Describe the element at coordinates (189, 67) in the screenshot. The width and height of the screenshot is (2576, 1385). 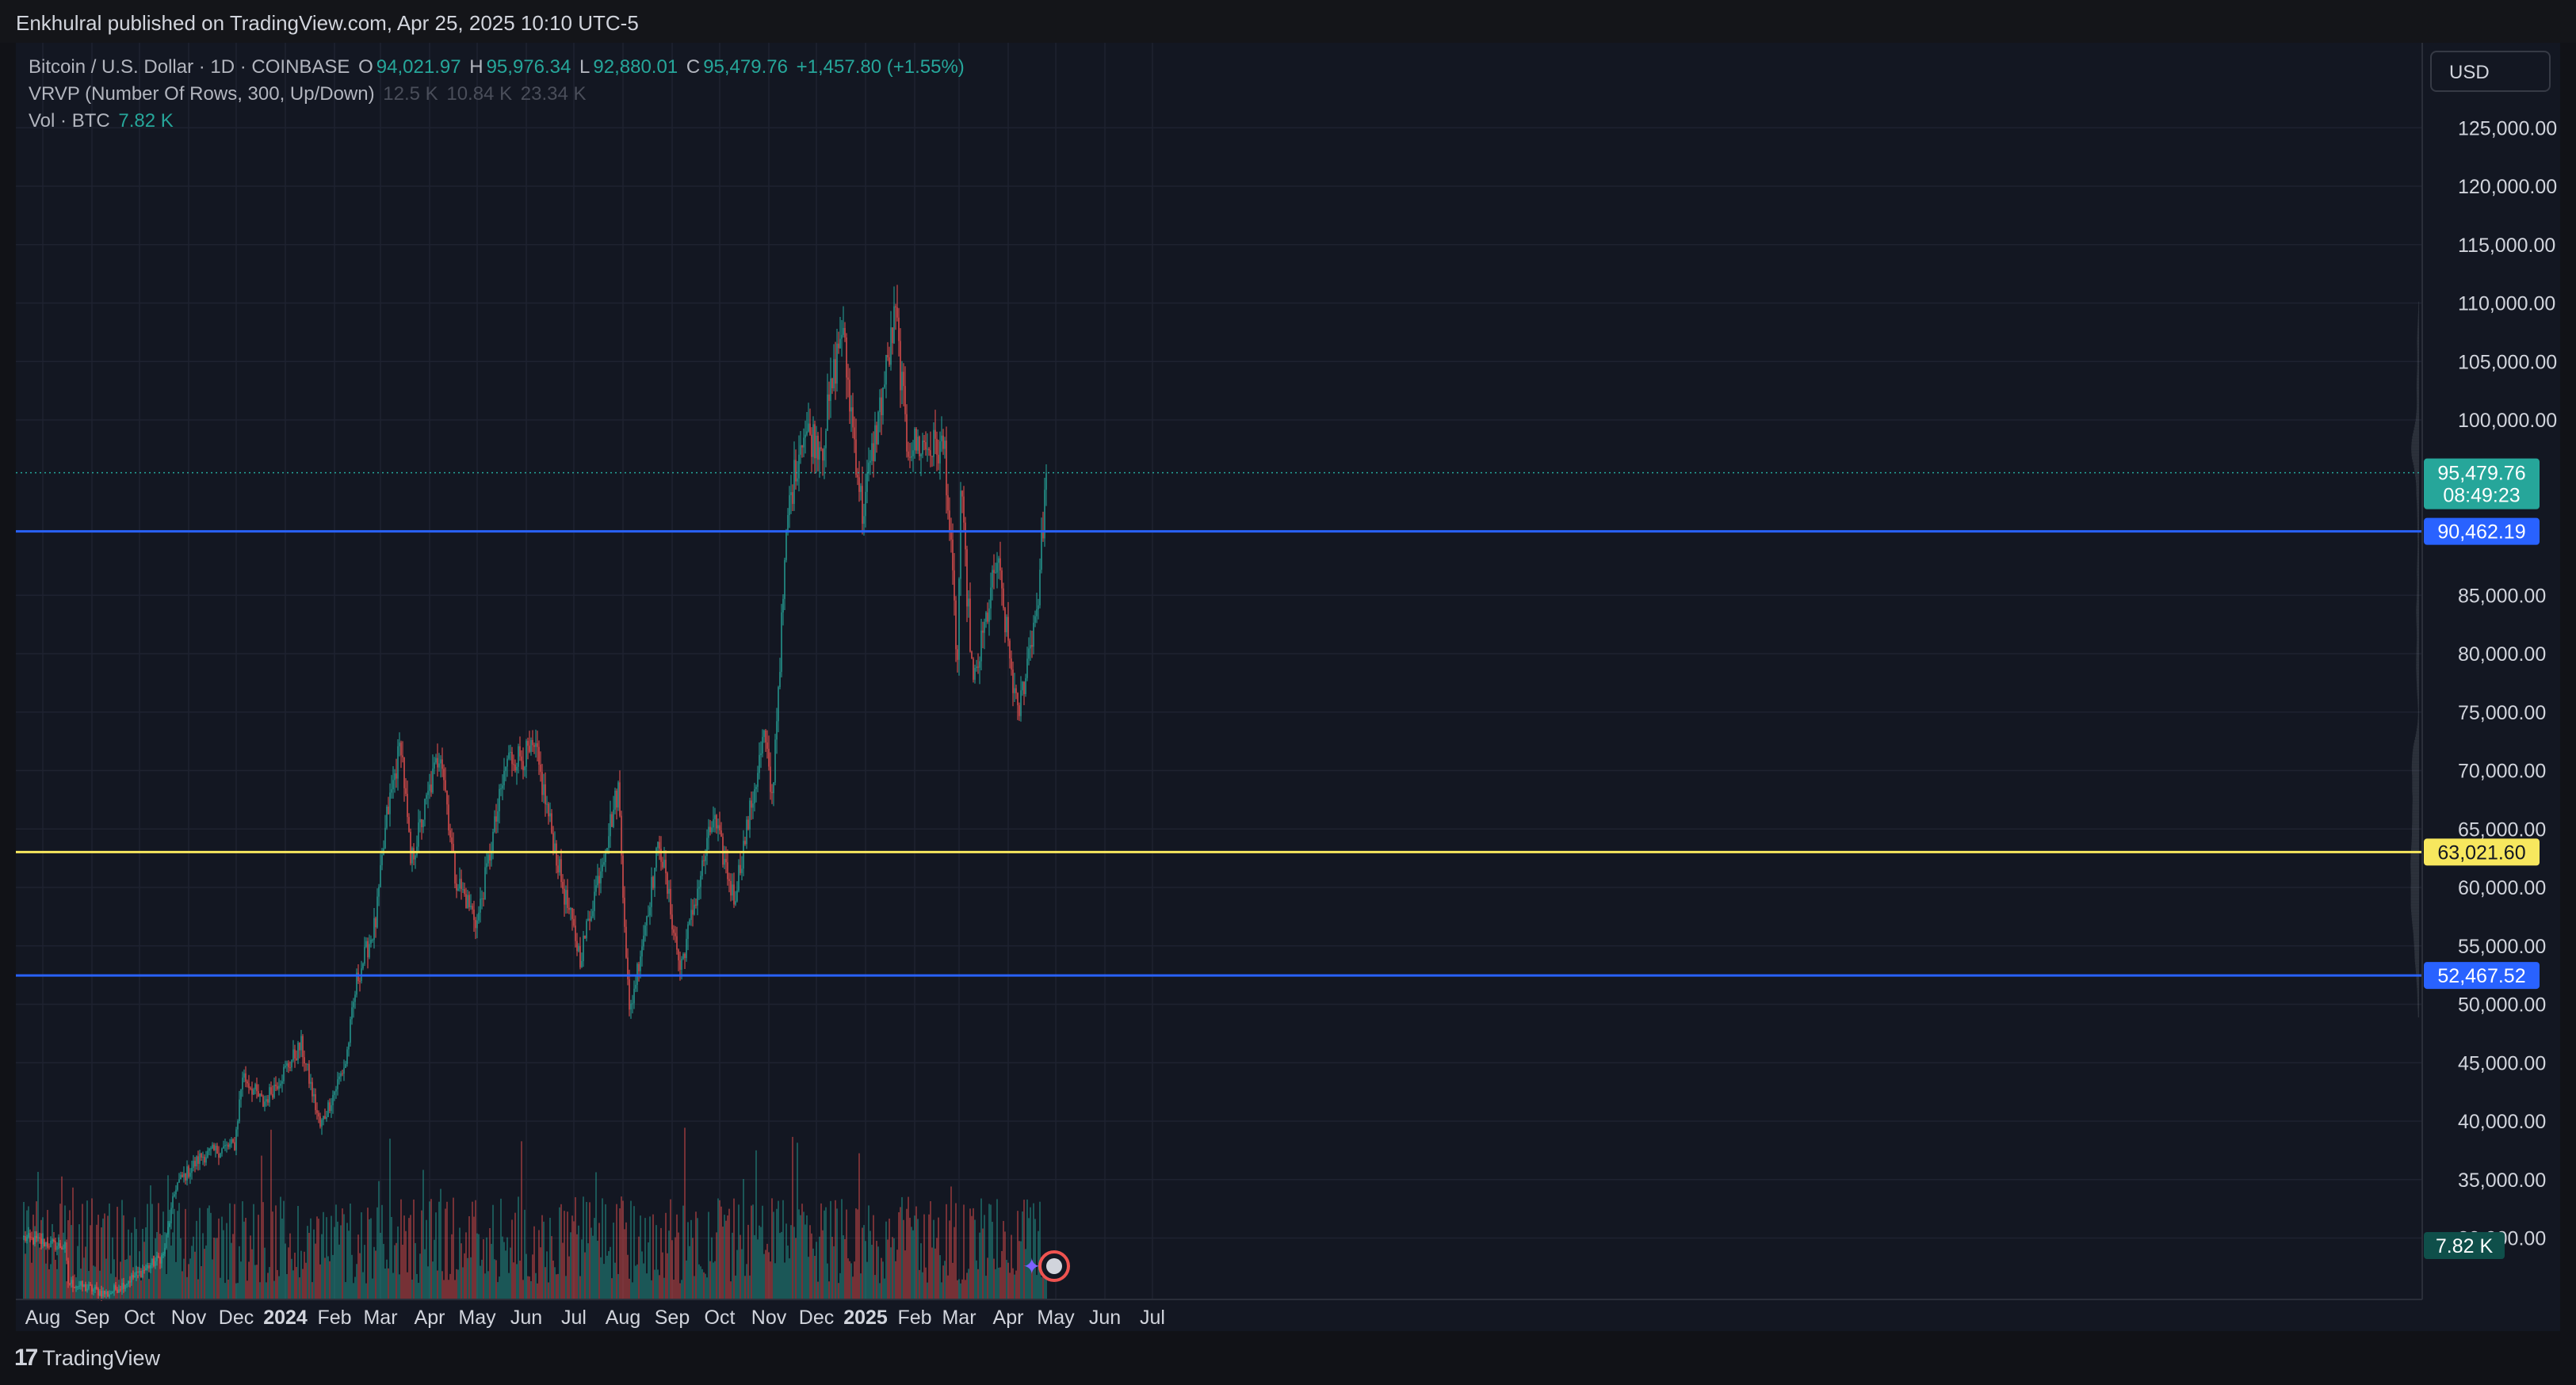
I see `legend-symbol: Bitcoin / U.S. Dollar · 1D · COINBASE` at that location.